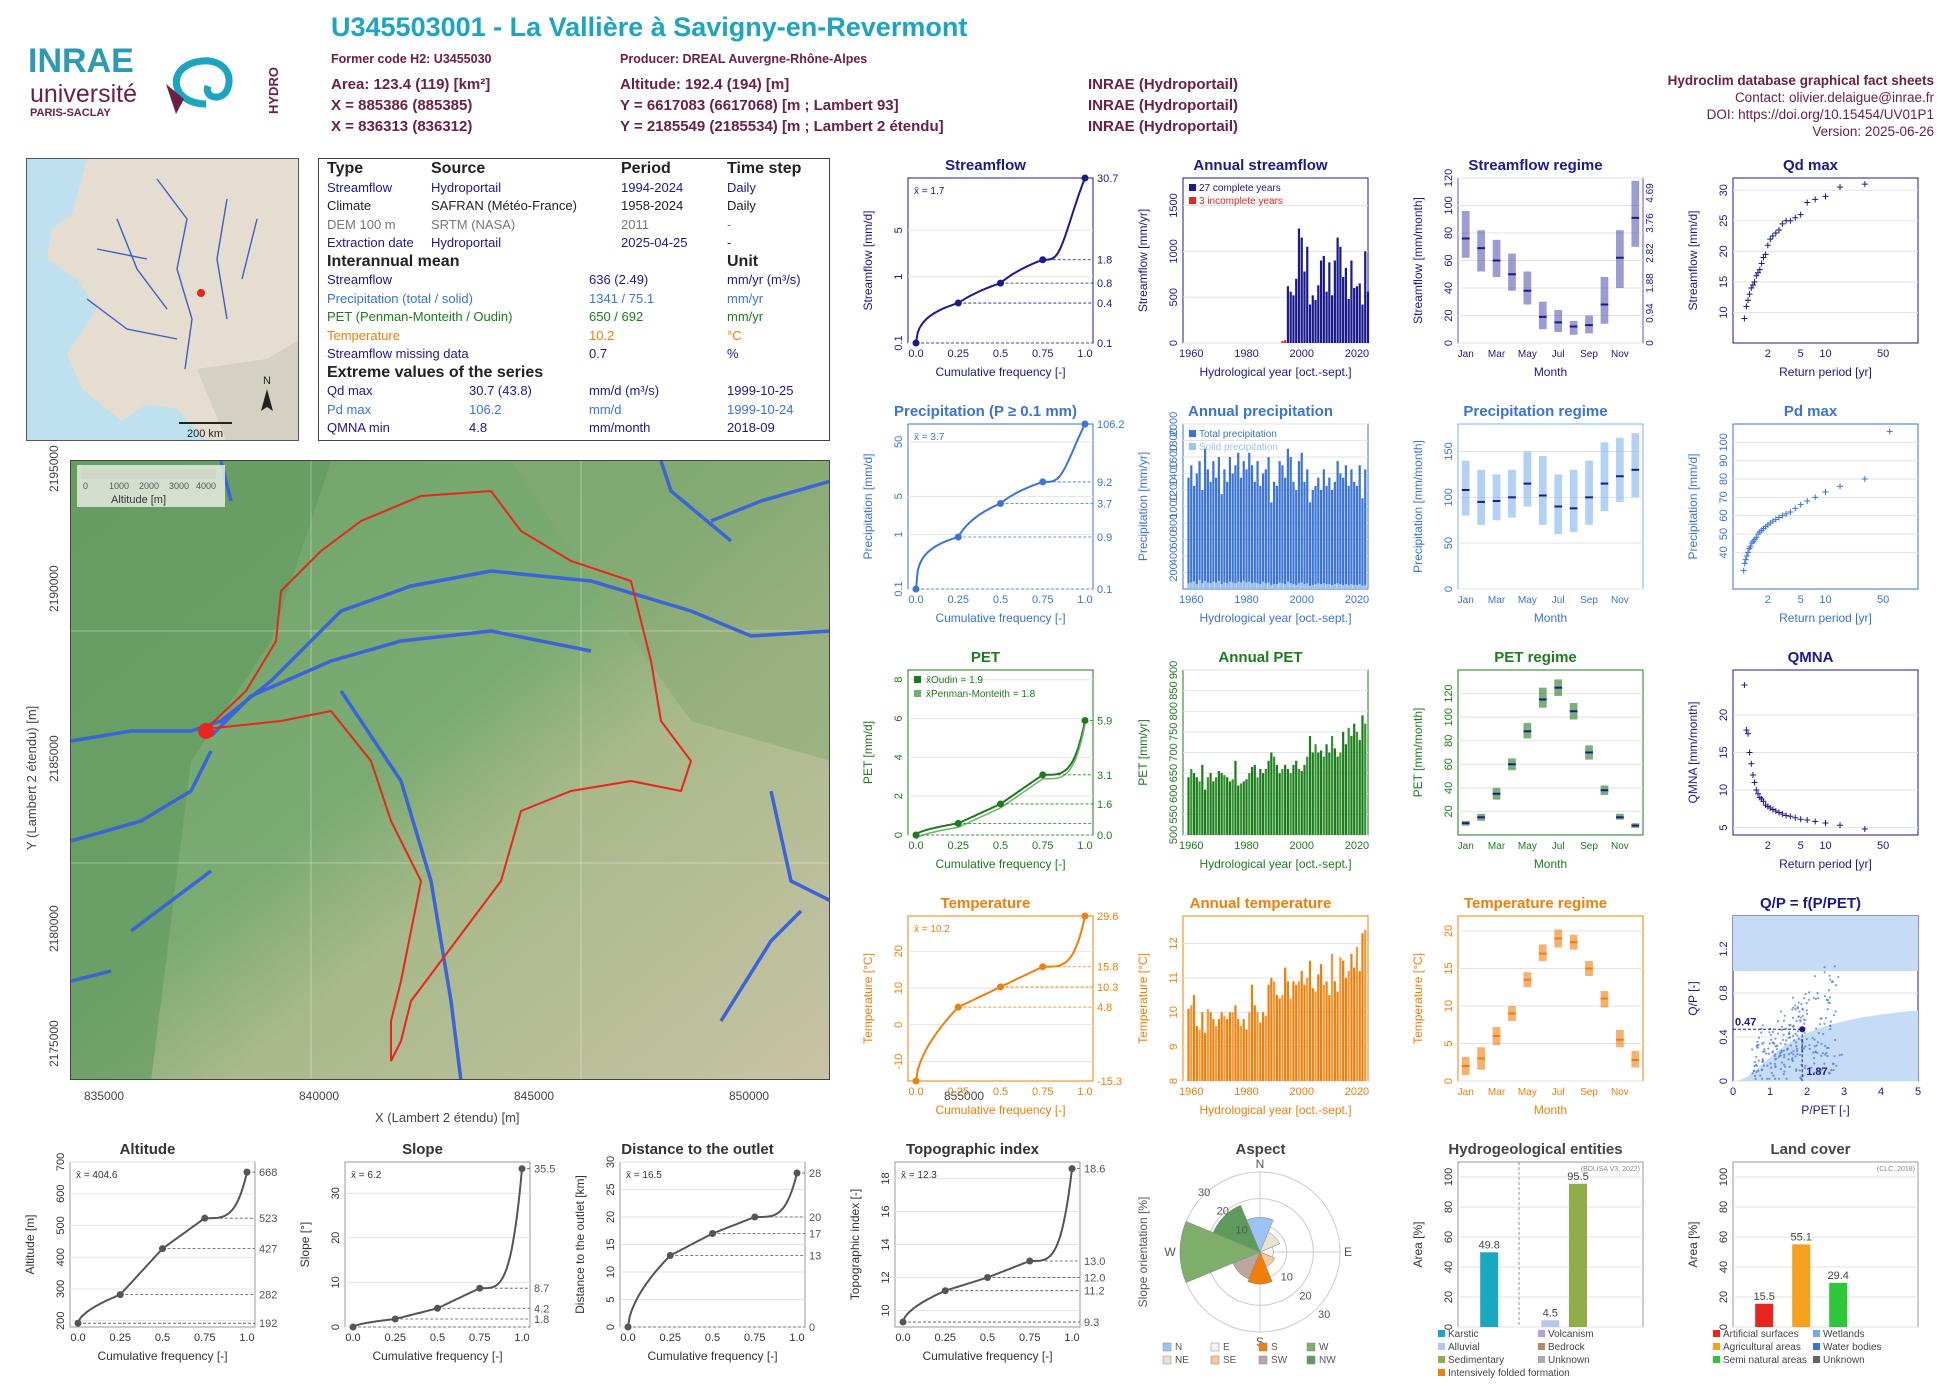 Image resolution: width=1960 pixels, height=1391 pixels. What do you see at coordinates (1733, 1092) in the screenshot?
I see `x-tick-label: 0` at bounding box center [1733, 1092].